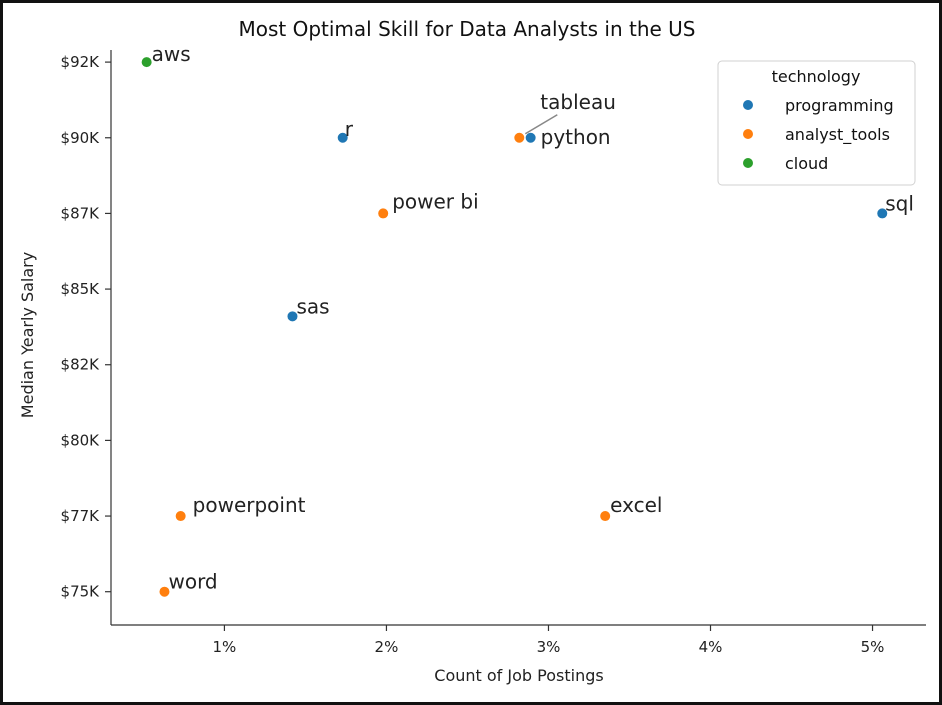 The image size is (942, 705). I want to click on data-point-r, so click(342, 137).